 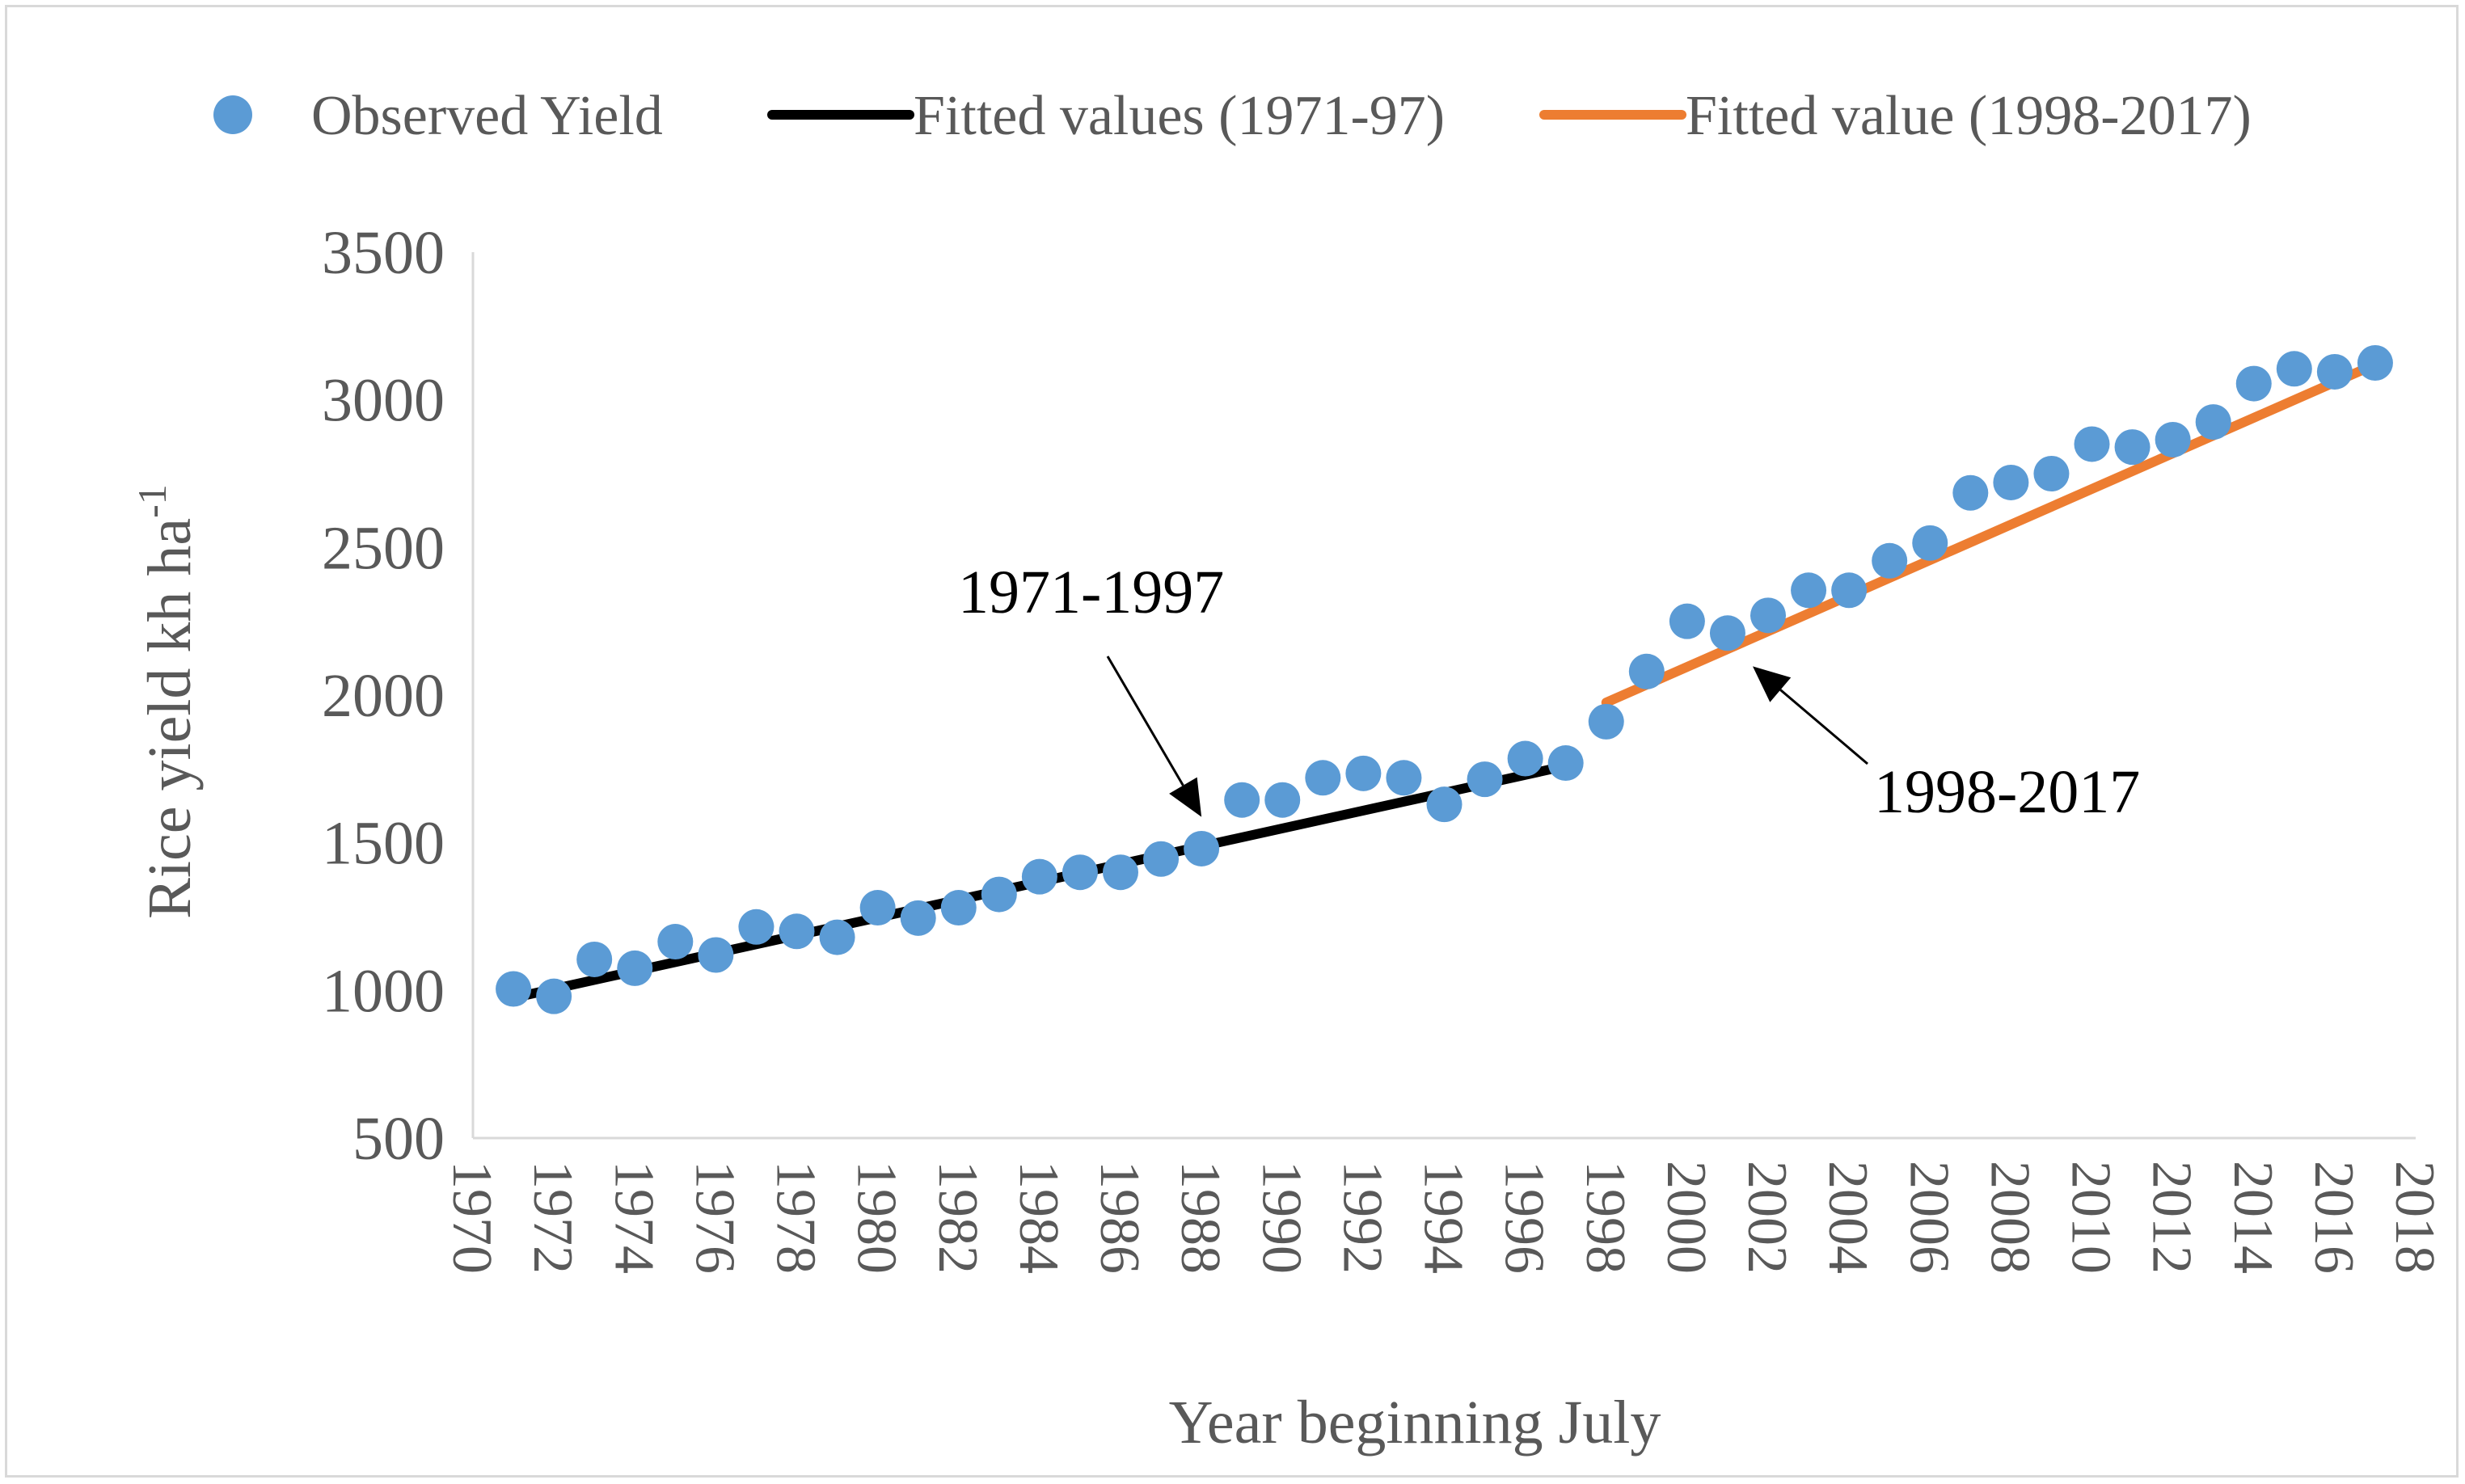 What do you see at coordinates (1686, 1217) in the screenshot?
I see `x-tick-label: 2000` at bounding box center [1686, 1217].